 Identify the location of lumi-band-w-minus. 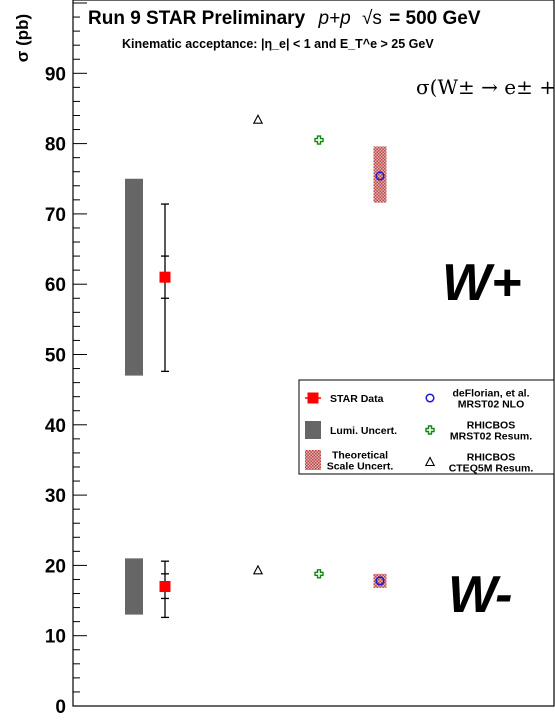
(134, 586).